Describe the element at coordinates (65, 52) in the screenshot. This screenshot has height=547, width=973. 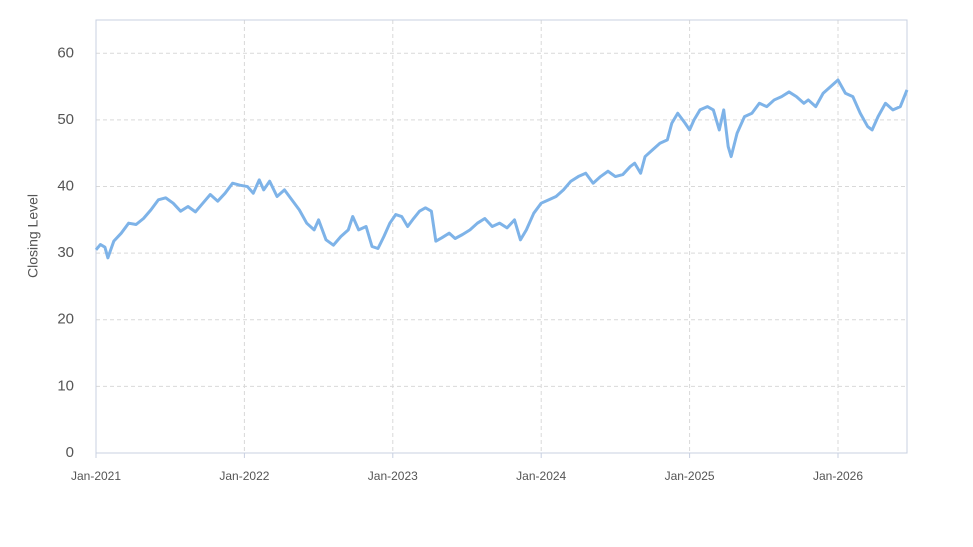
I see `y-tick-label: 60` at that location.